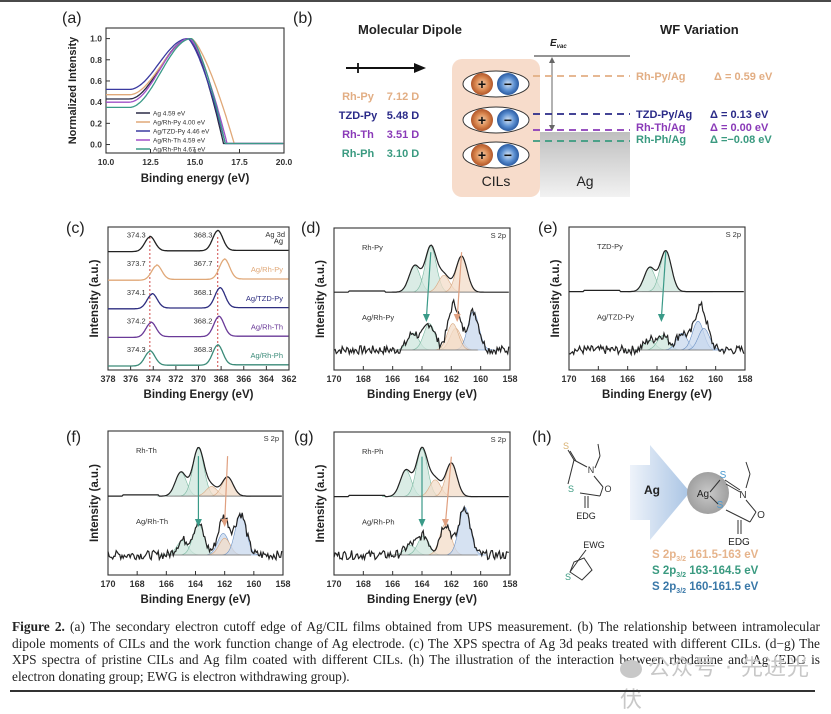 The image size is (831, 714). Describe the element at coordinates (558, 44) in the screenshot. I see `evac-label: Evac` at that location.